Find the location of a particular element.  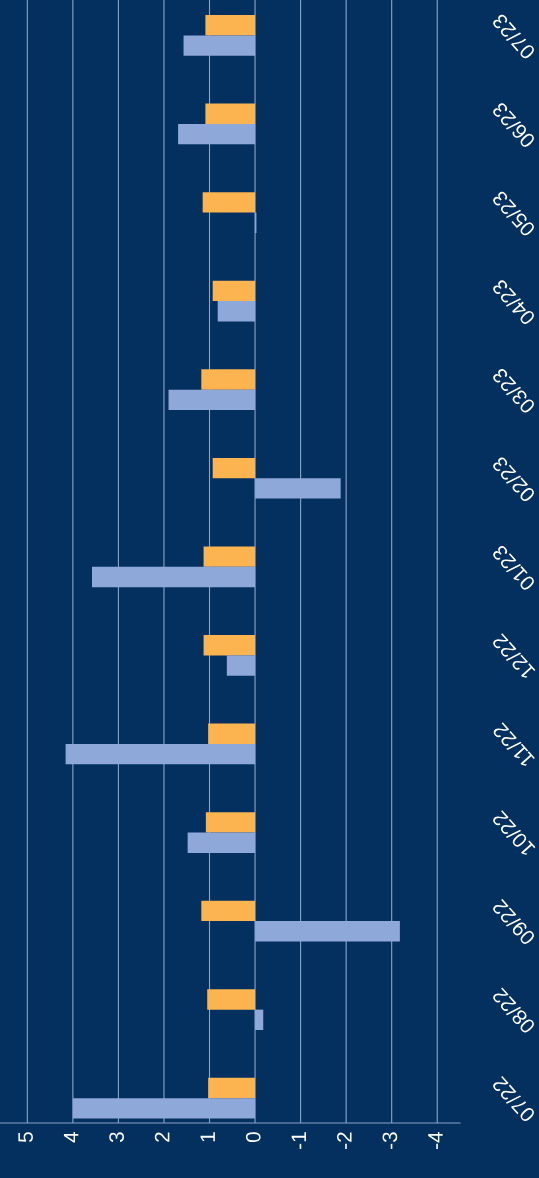

x-tick-label: -4 is located at coordinates (435, 1140).